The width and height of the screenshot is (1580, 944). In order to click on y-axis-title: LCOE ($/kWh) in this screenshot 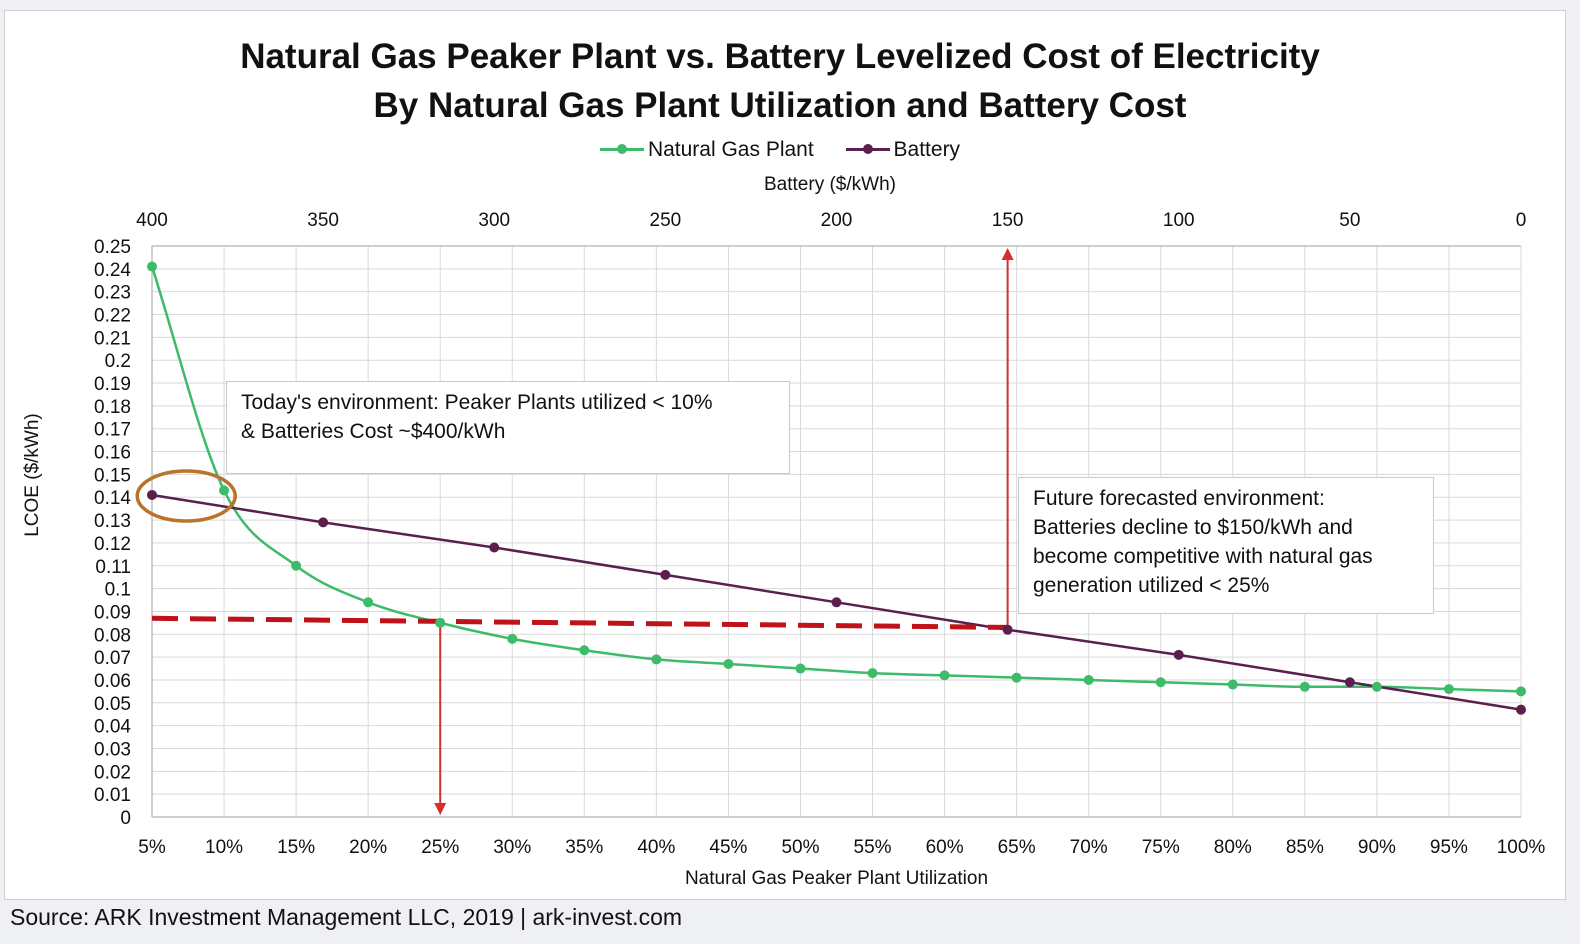, I will do `click(32, 475)`.